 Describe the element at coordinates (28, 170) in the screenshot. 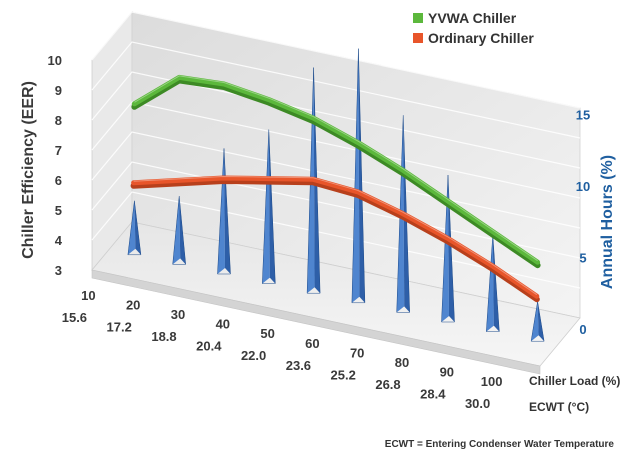

I see `y-axis-title: Chiller Efficiency (EER)` at that location.